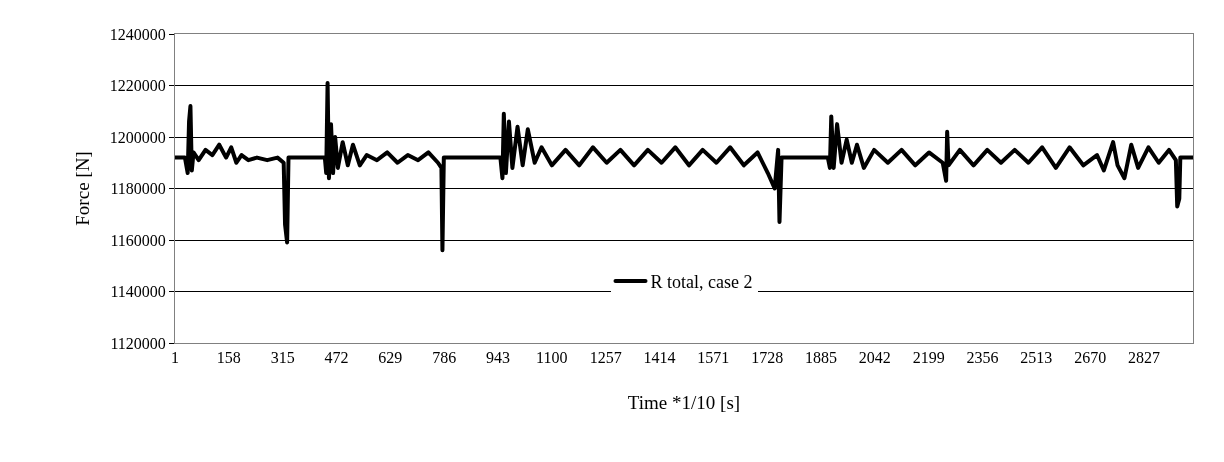 The image size is (1224, 462). What do you see at coordinates (138, 343) in the screenshot?
I see `y-tick-label: 1120000` at bounding box center [138, 343].